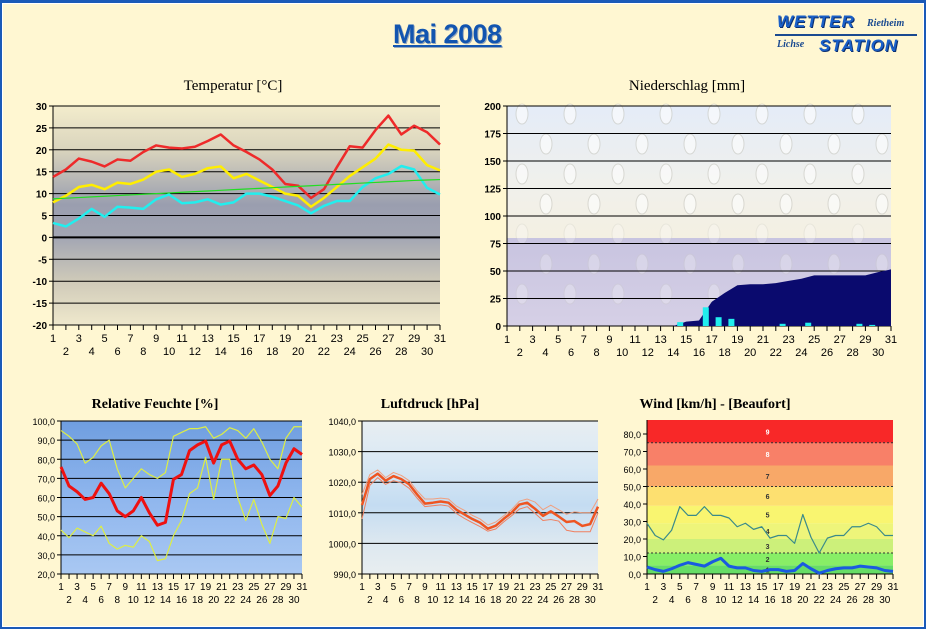 This screenshot has width=926, height=629. What do you see at coordinates (801, 353) in the screenshot?
I see `x-tick-label: 24` at bounding box center [801, 353].